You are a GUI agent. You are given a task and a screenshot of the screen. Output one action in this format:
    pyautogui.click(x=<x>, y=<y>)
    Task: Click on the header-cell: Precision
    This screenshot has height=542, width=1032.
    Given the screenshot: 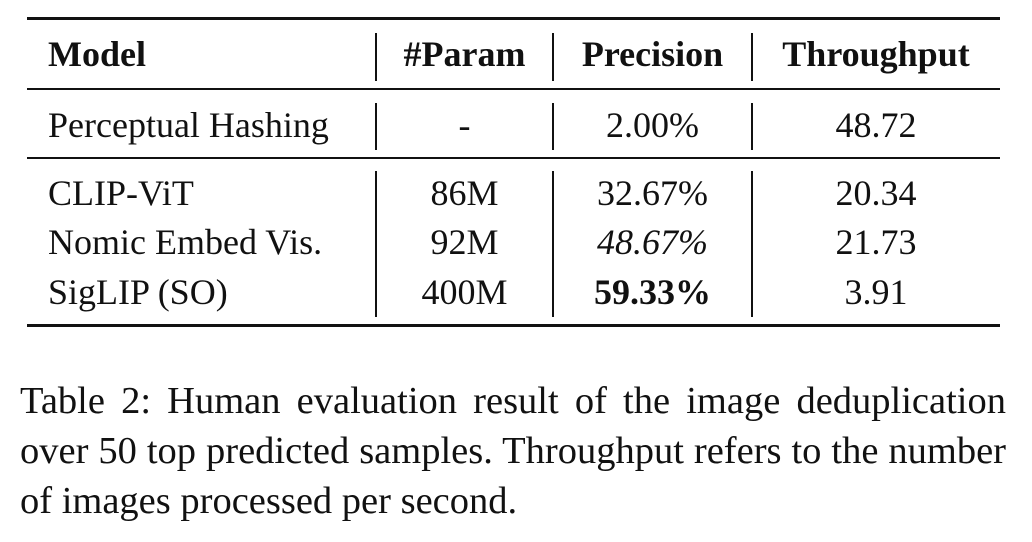 What is the action you would take?
    pyautogui.click(x=652, y=54)
    